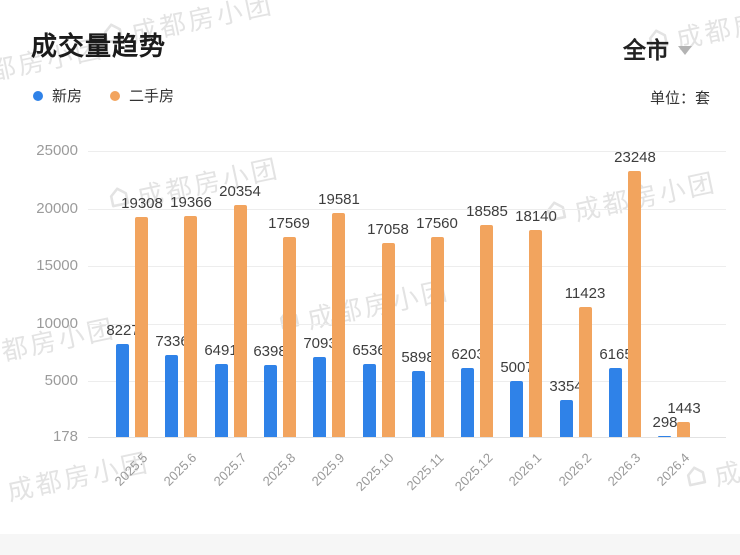 The width and height of the screenshot is (740, 555). Describe the element at coordinates (240, 191) in the screenshot. I see `bar-value-label-resale-homes-2025-7: 20354` at that location.